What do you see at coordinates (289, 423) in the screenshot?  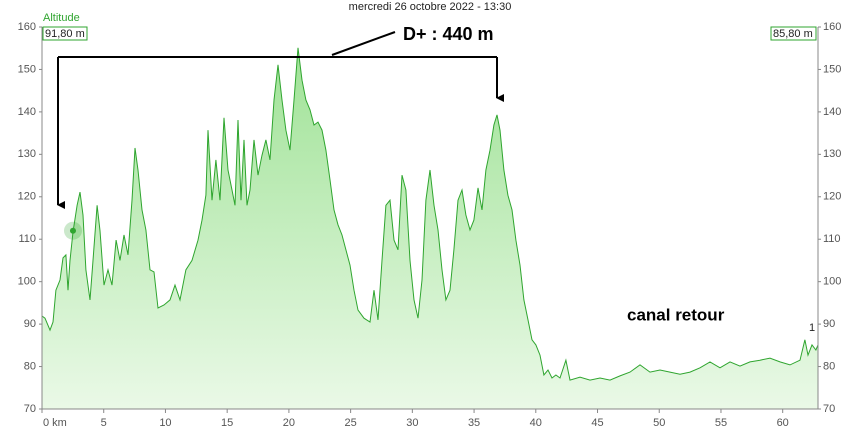 I see `x-tick-label: 20` at bounding box center [289, 423].